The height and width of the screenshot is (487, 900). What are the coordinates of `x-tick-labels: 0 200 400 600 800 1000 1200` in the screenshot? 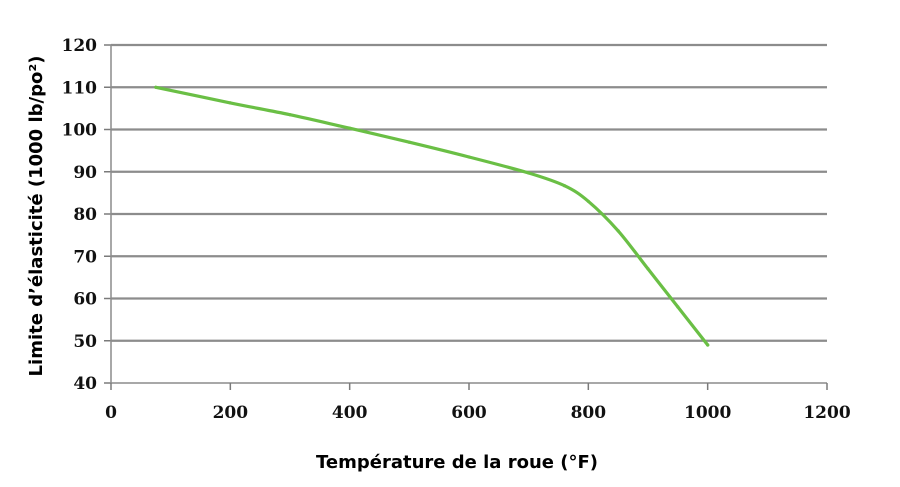 It's located at (478, 413).